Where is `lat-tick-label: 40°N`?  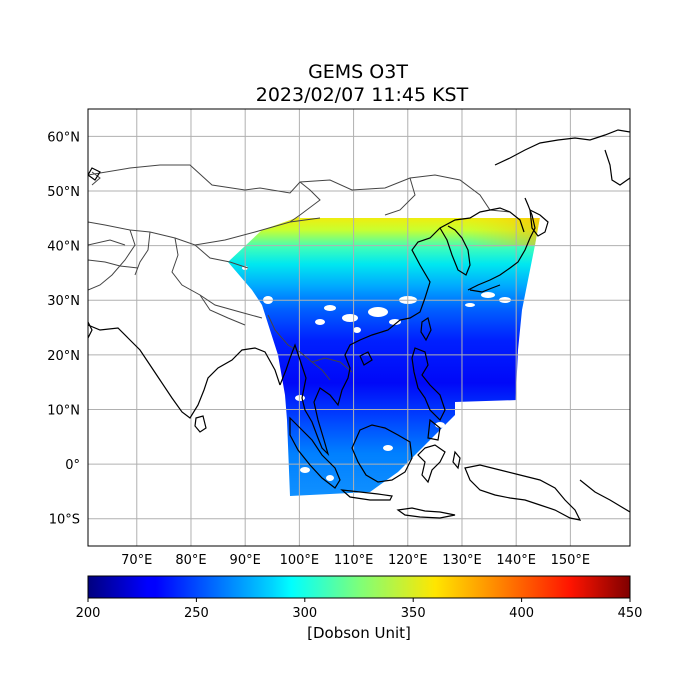
lat-tick-label: 40°N is located at coordinates (63, 247).